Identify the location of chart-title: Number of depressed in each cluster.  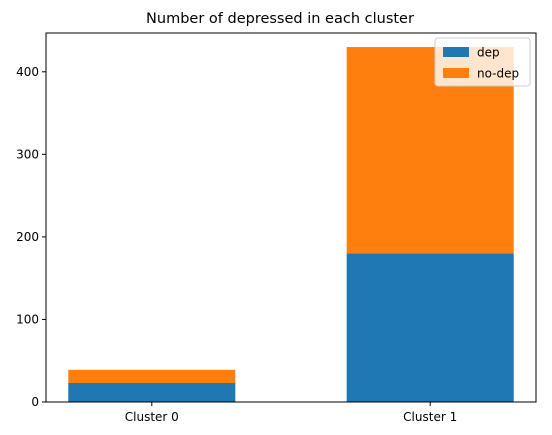
(280, 19).